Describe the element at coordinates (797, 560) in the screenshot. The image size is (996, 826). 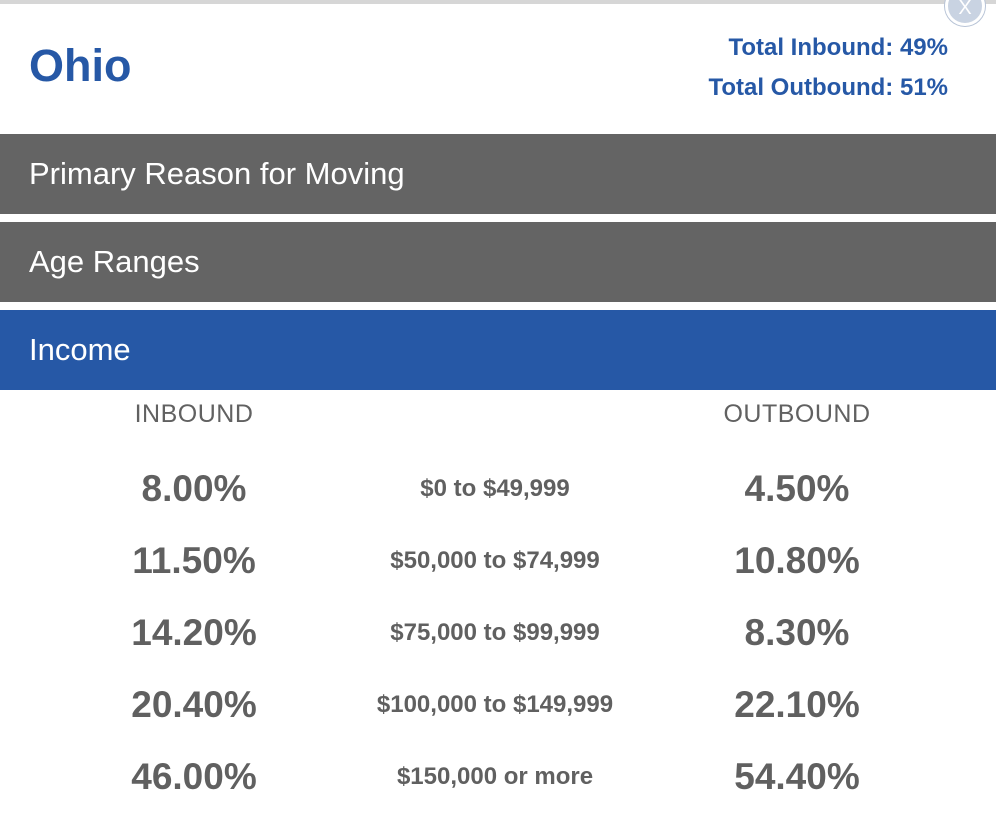
I see `outbound-value: 10.80%` at that location.